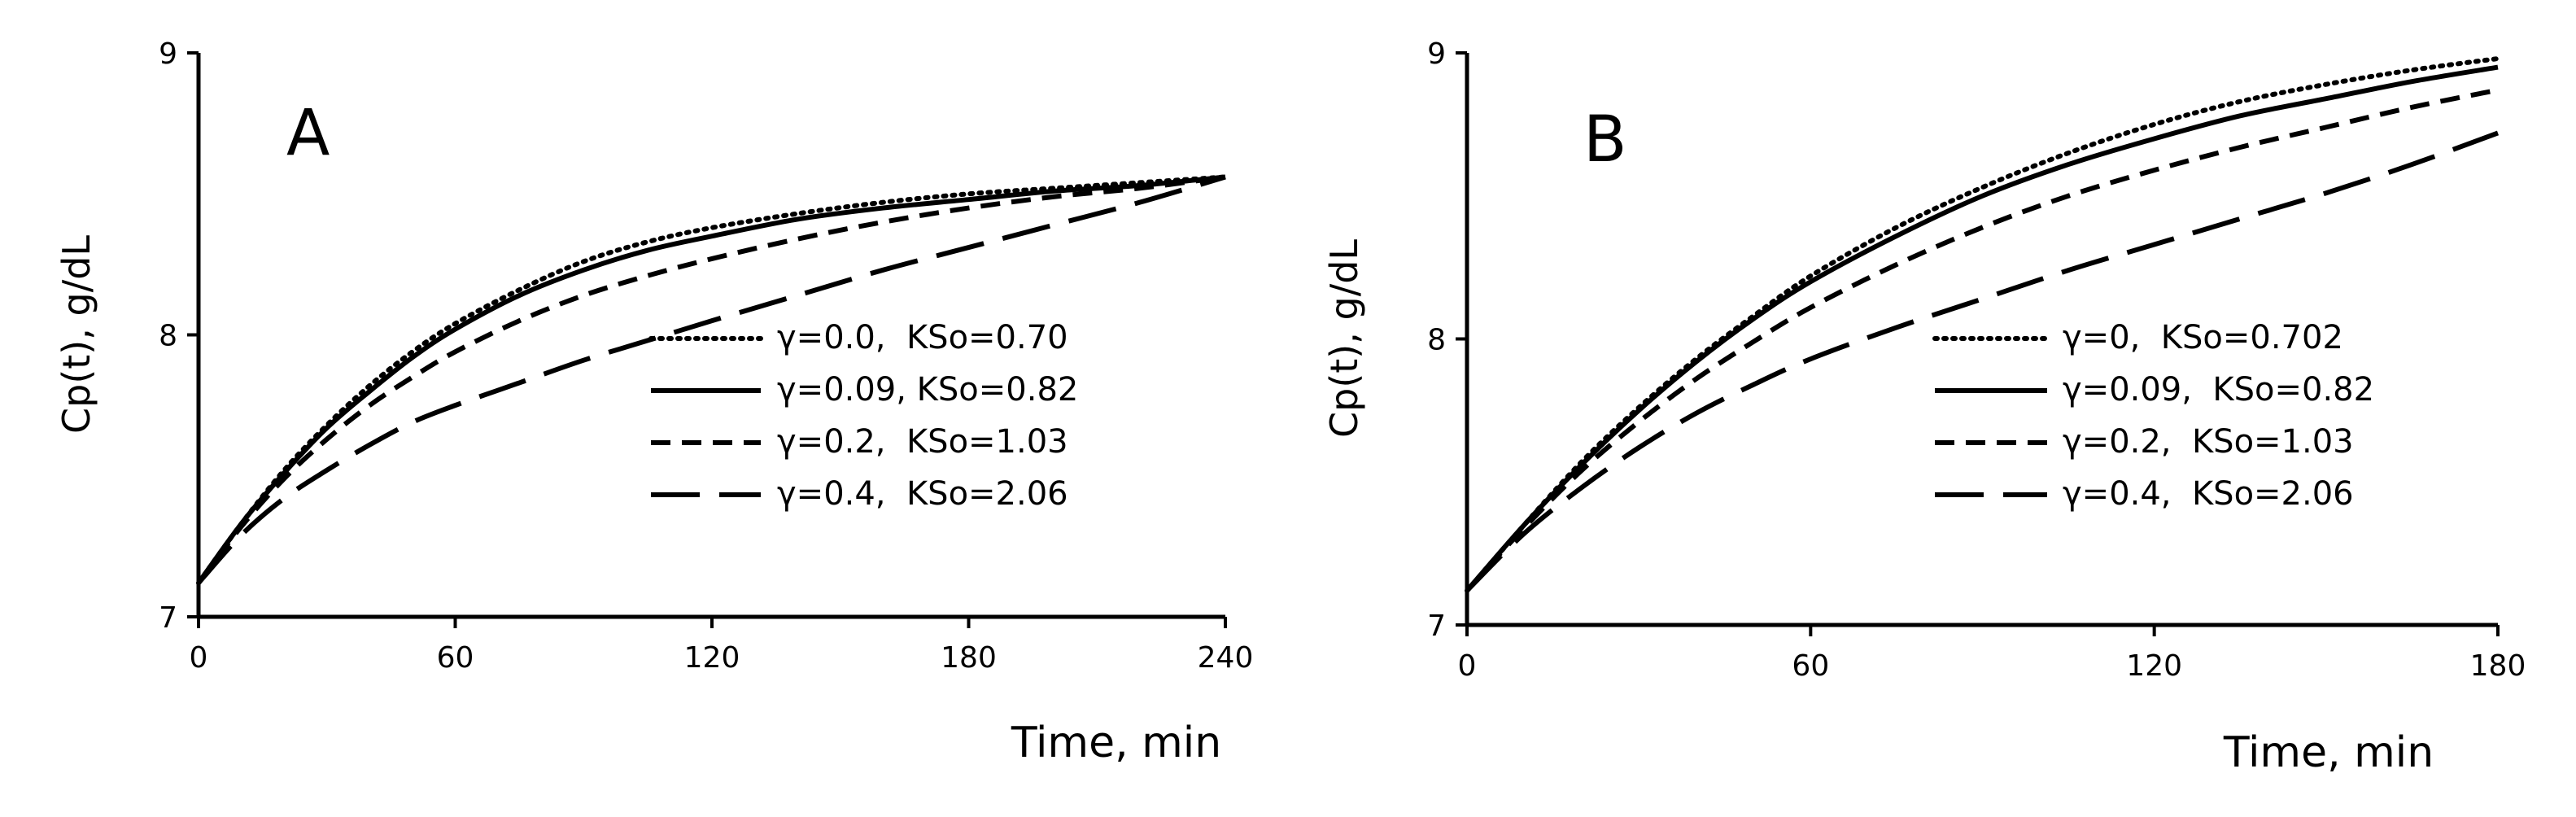  I want to click on panel-label: B, so click(1605, 140).